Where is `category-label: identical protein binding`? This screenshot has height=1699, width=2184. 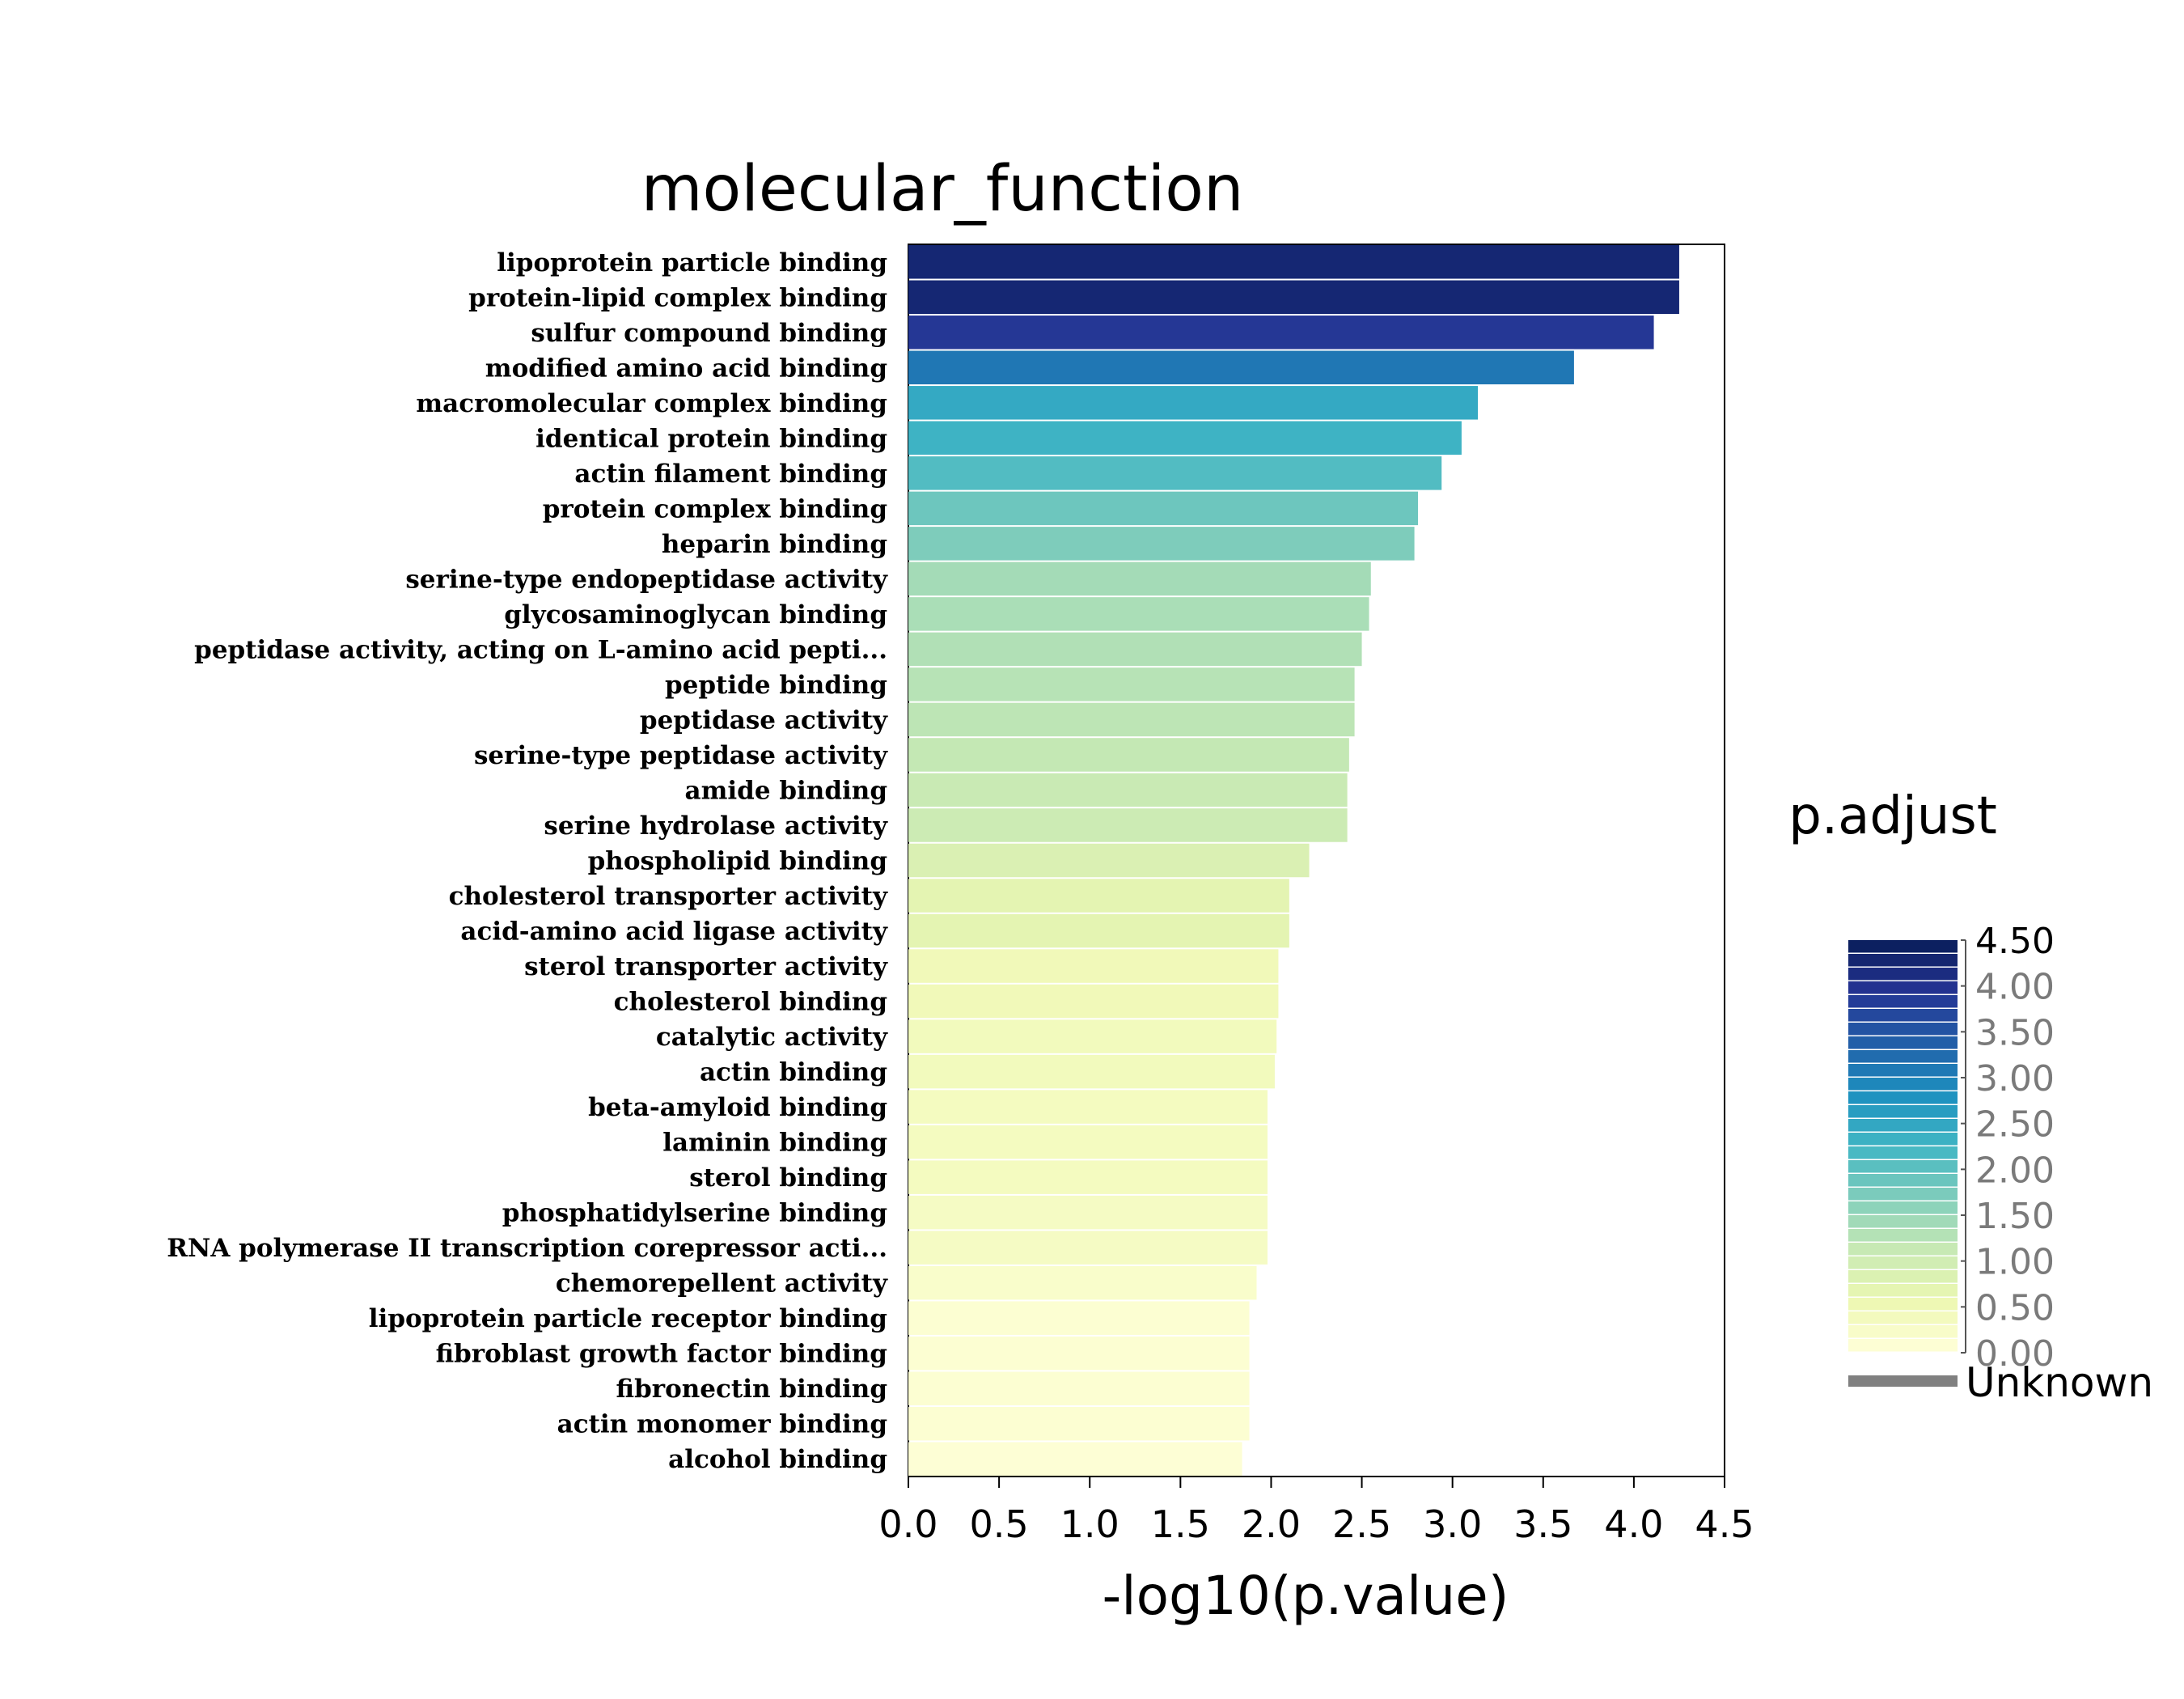 category-label: identical protein binding is located at coordinates (711, 438).